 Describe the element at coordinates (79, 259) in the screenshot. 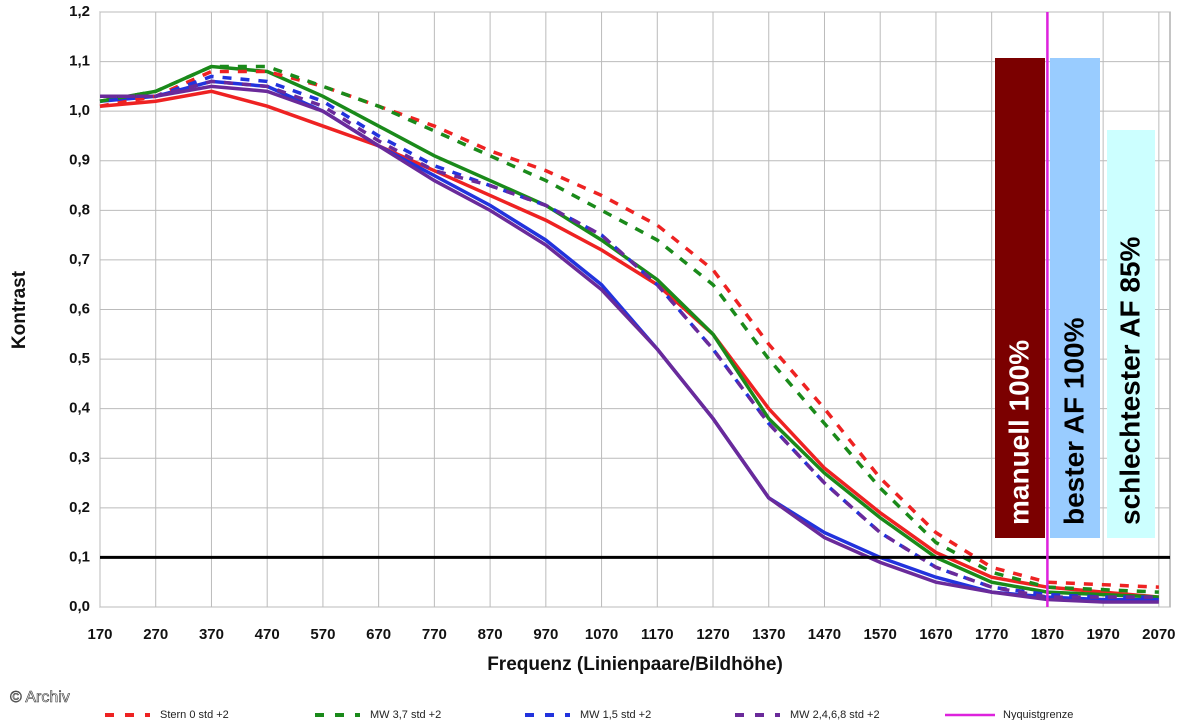

I see `y-tick-label: 0,7` at that location.